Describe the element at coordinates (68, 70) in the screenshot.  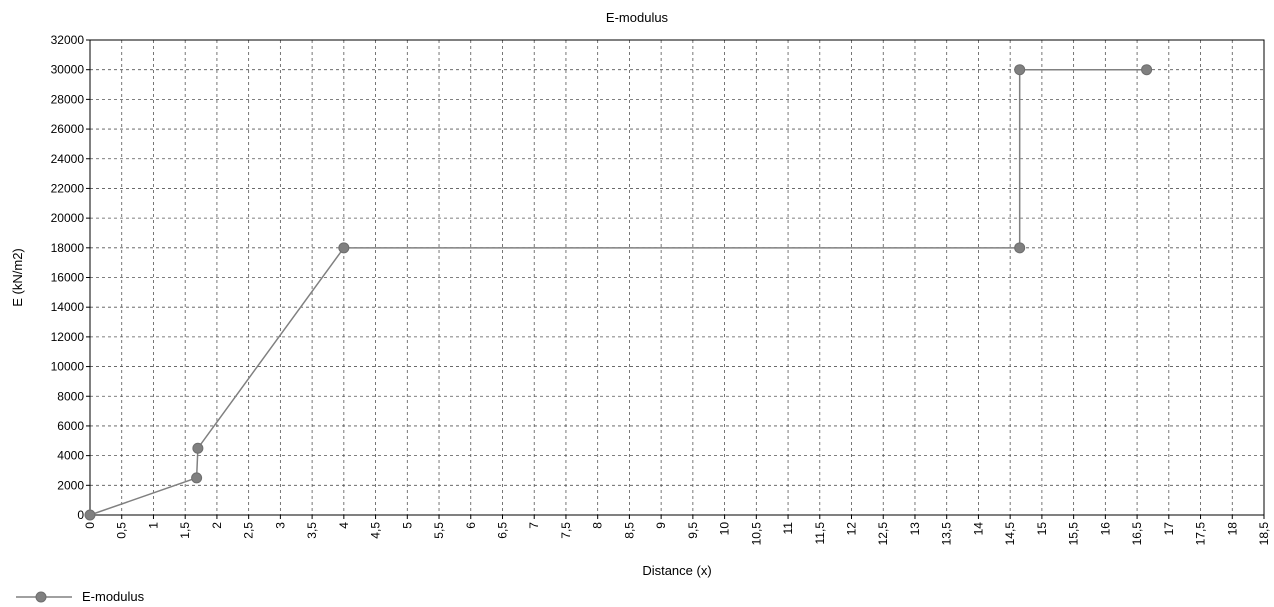
I see `y-tick-label: 30000` at that location.